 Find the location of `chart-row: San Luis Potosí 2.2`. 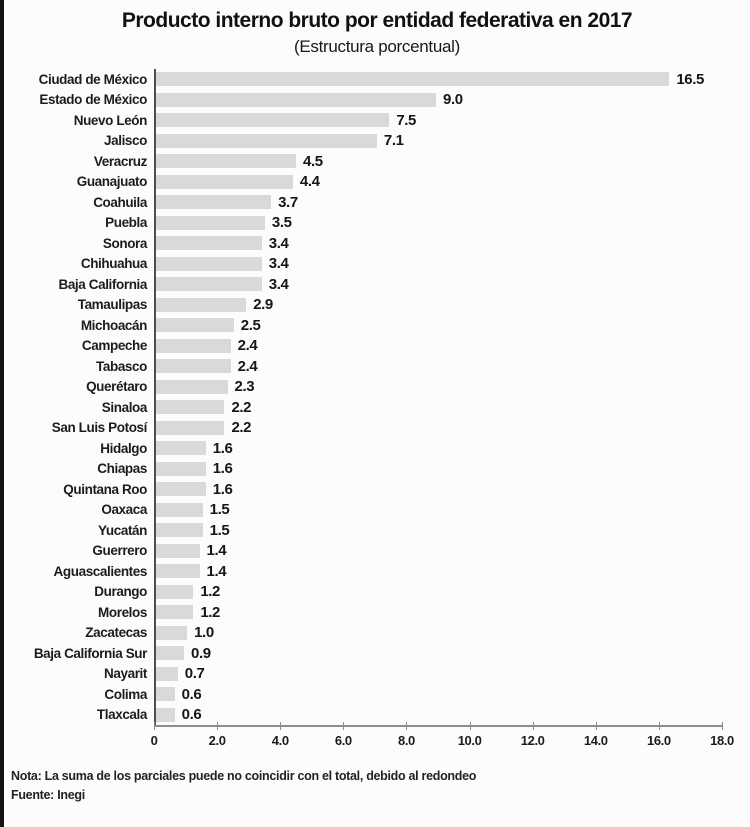

chart-row: San Luis Potosí 2.2 is located at coordinates (377, 427).